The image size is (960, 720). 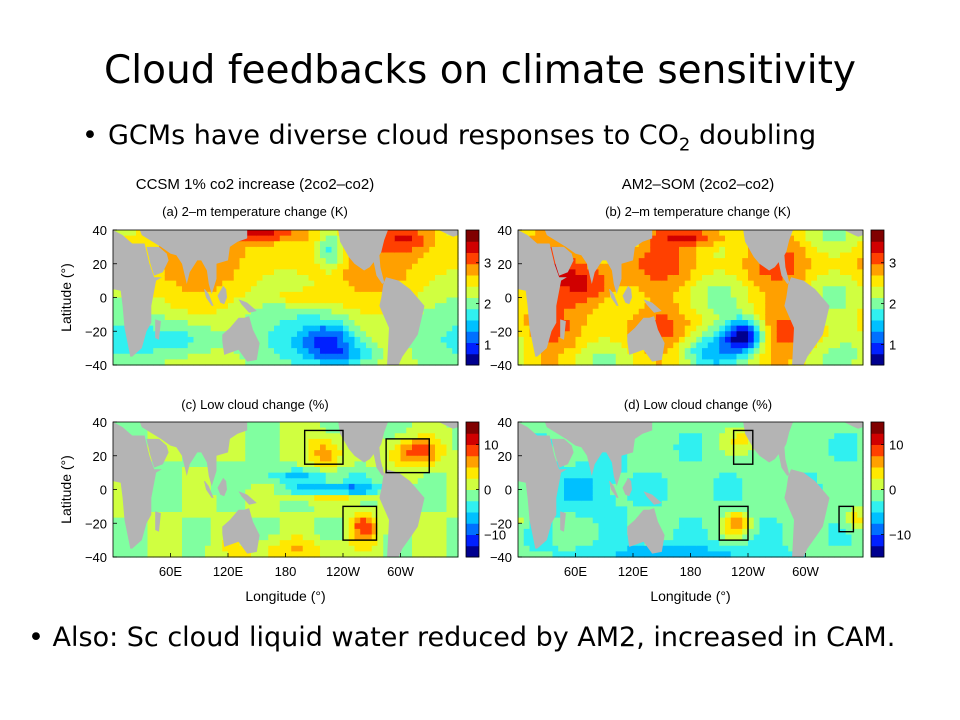 I want to click on africa-land, so click(x=137, y=485).